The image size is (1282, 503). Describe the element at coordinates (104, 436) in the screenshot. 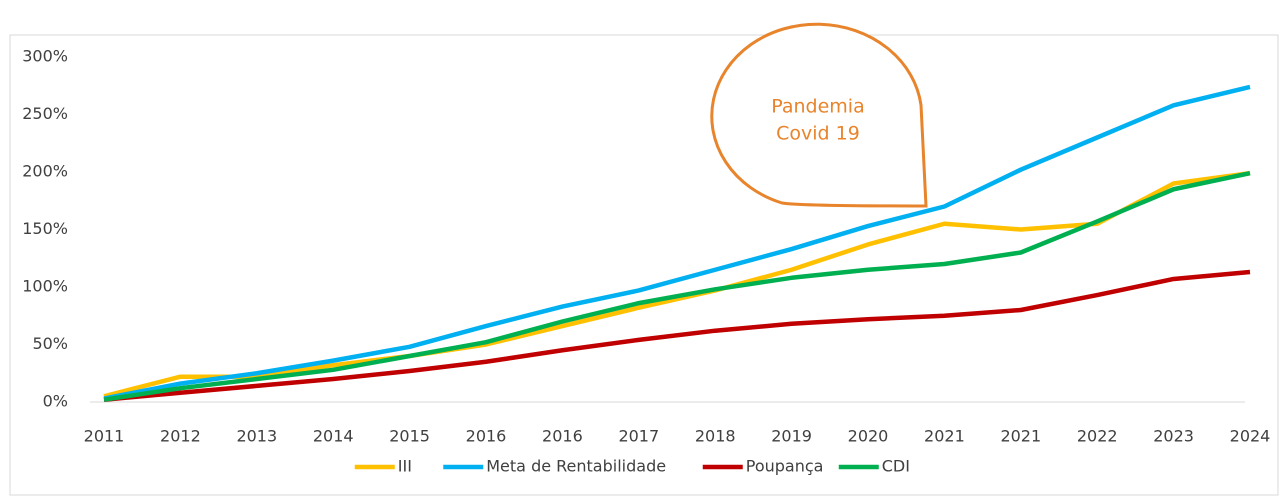

I see `x-tick-label: 2011` at that location.